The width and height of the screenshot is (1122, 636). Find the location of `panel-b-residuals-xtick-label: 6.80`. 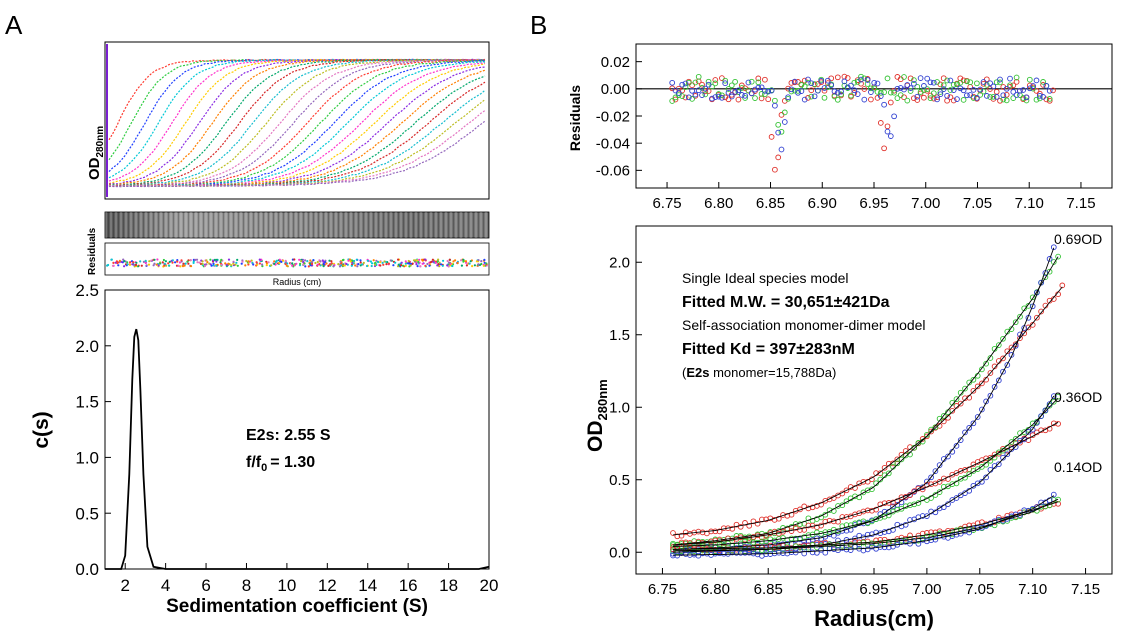

panel-b-residuals-xtick-label: 6.80 is located at coordinates (718, 203).